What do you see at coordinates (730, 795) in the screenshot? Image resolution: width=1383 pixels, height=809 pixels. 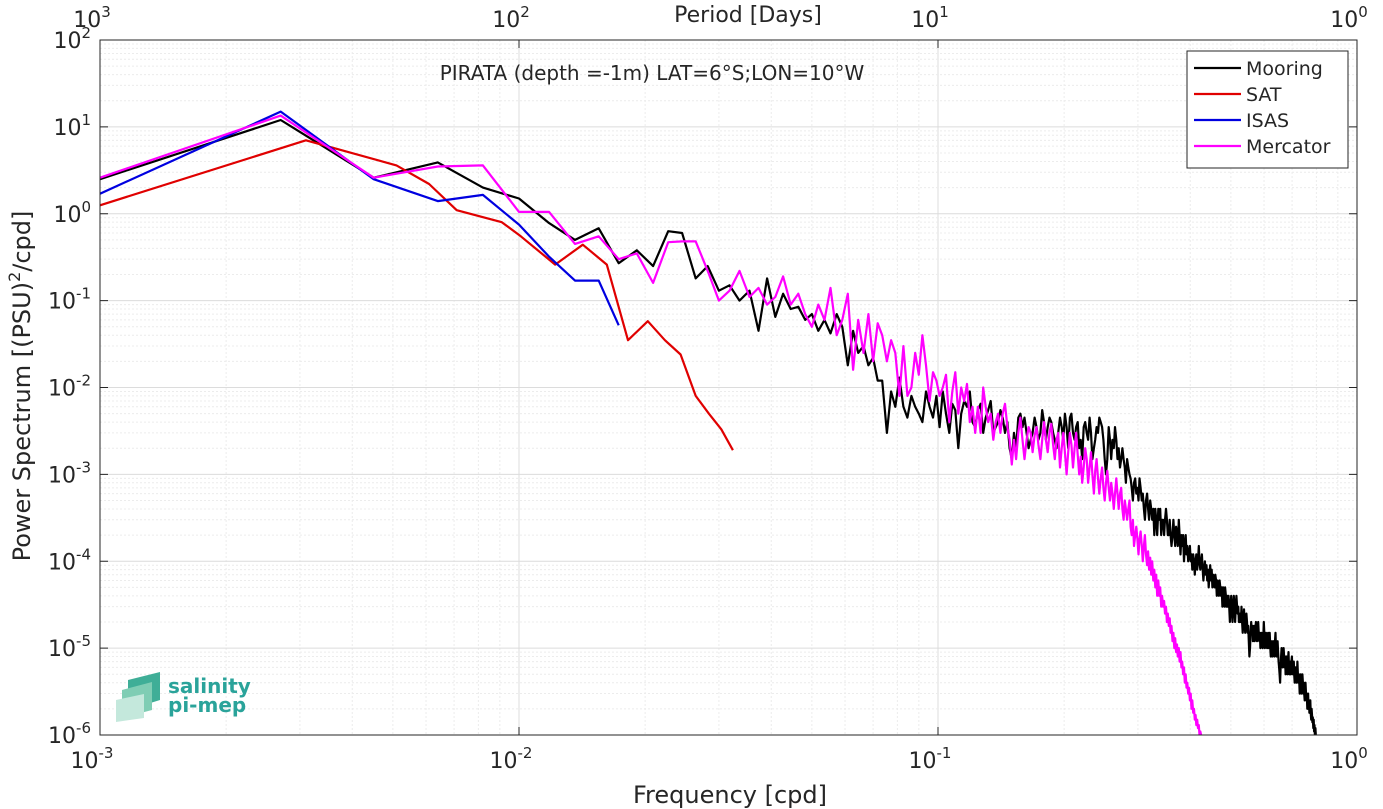 I see `x-axis-label: Frequency [cpd]` at bounding box center [730, 795].